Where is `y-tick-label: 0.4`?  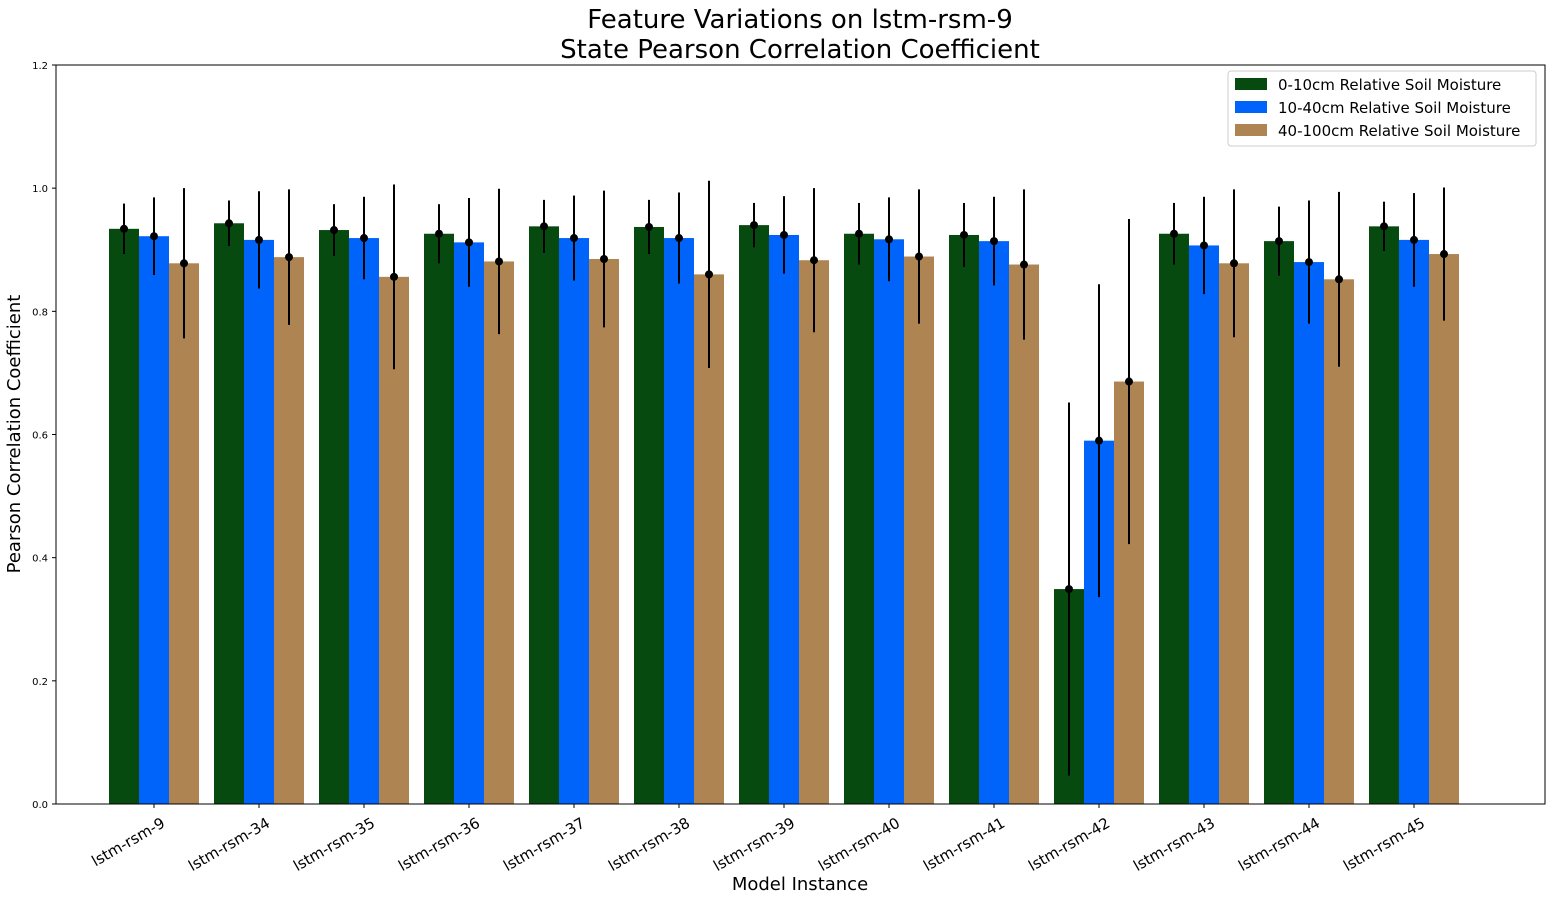 y-tick-label: 0.4 is located at coordinates (40, 559).